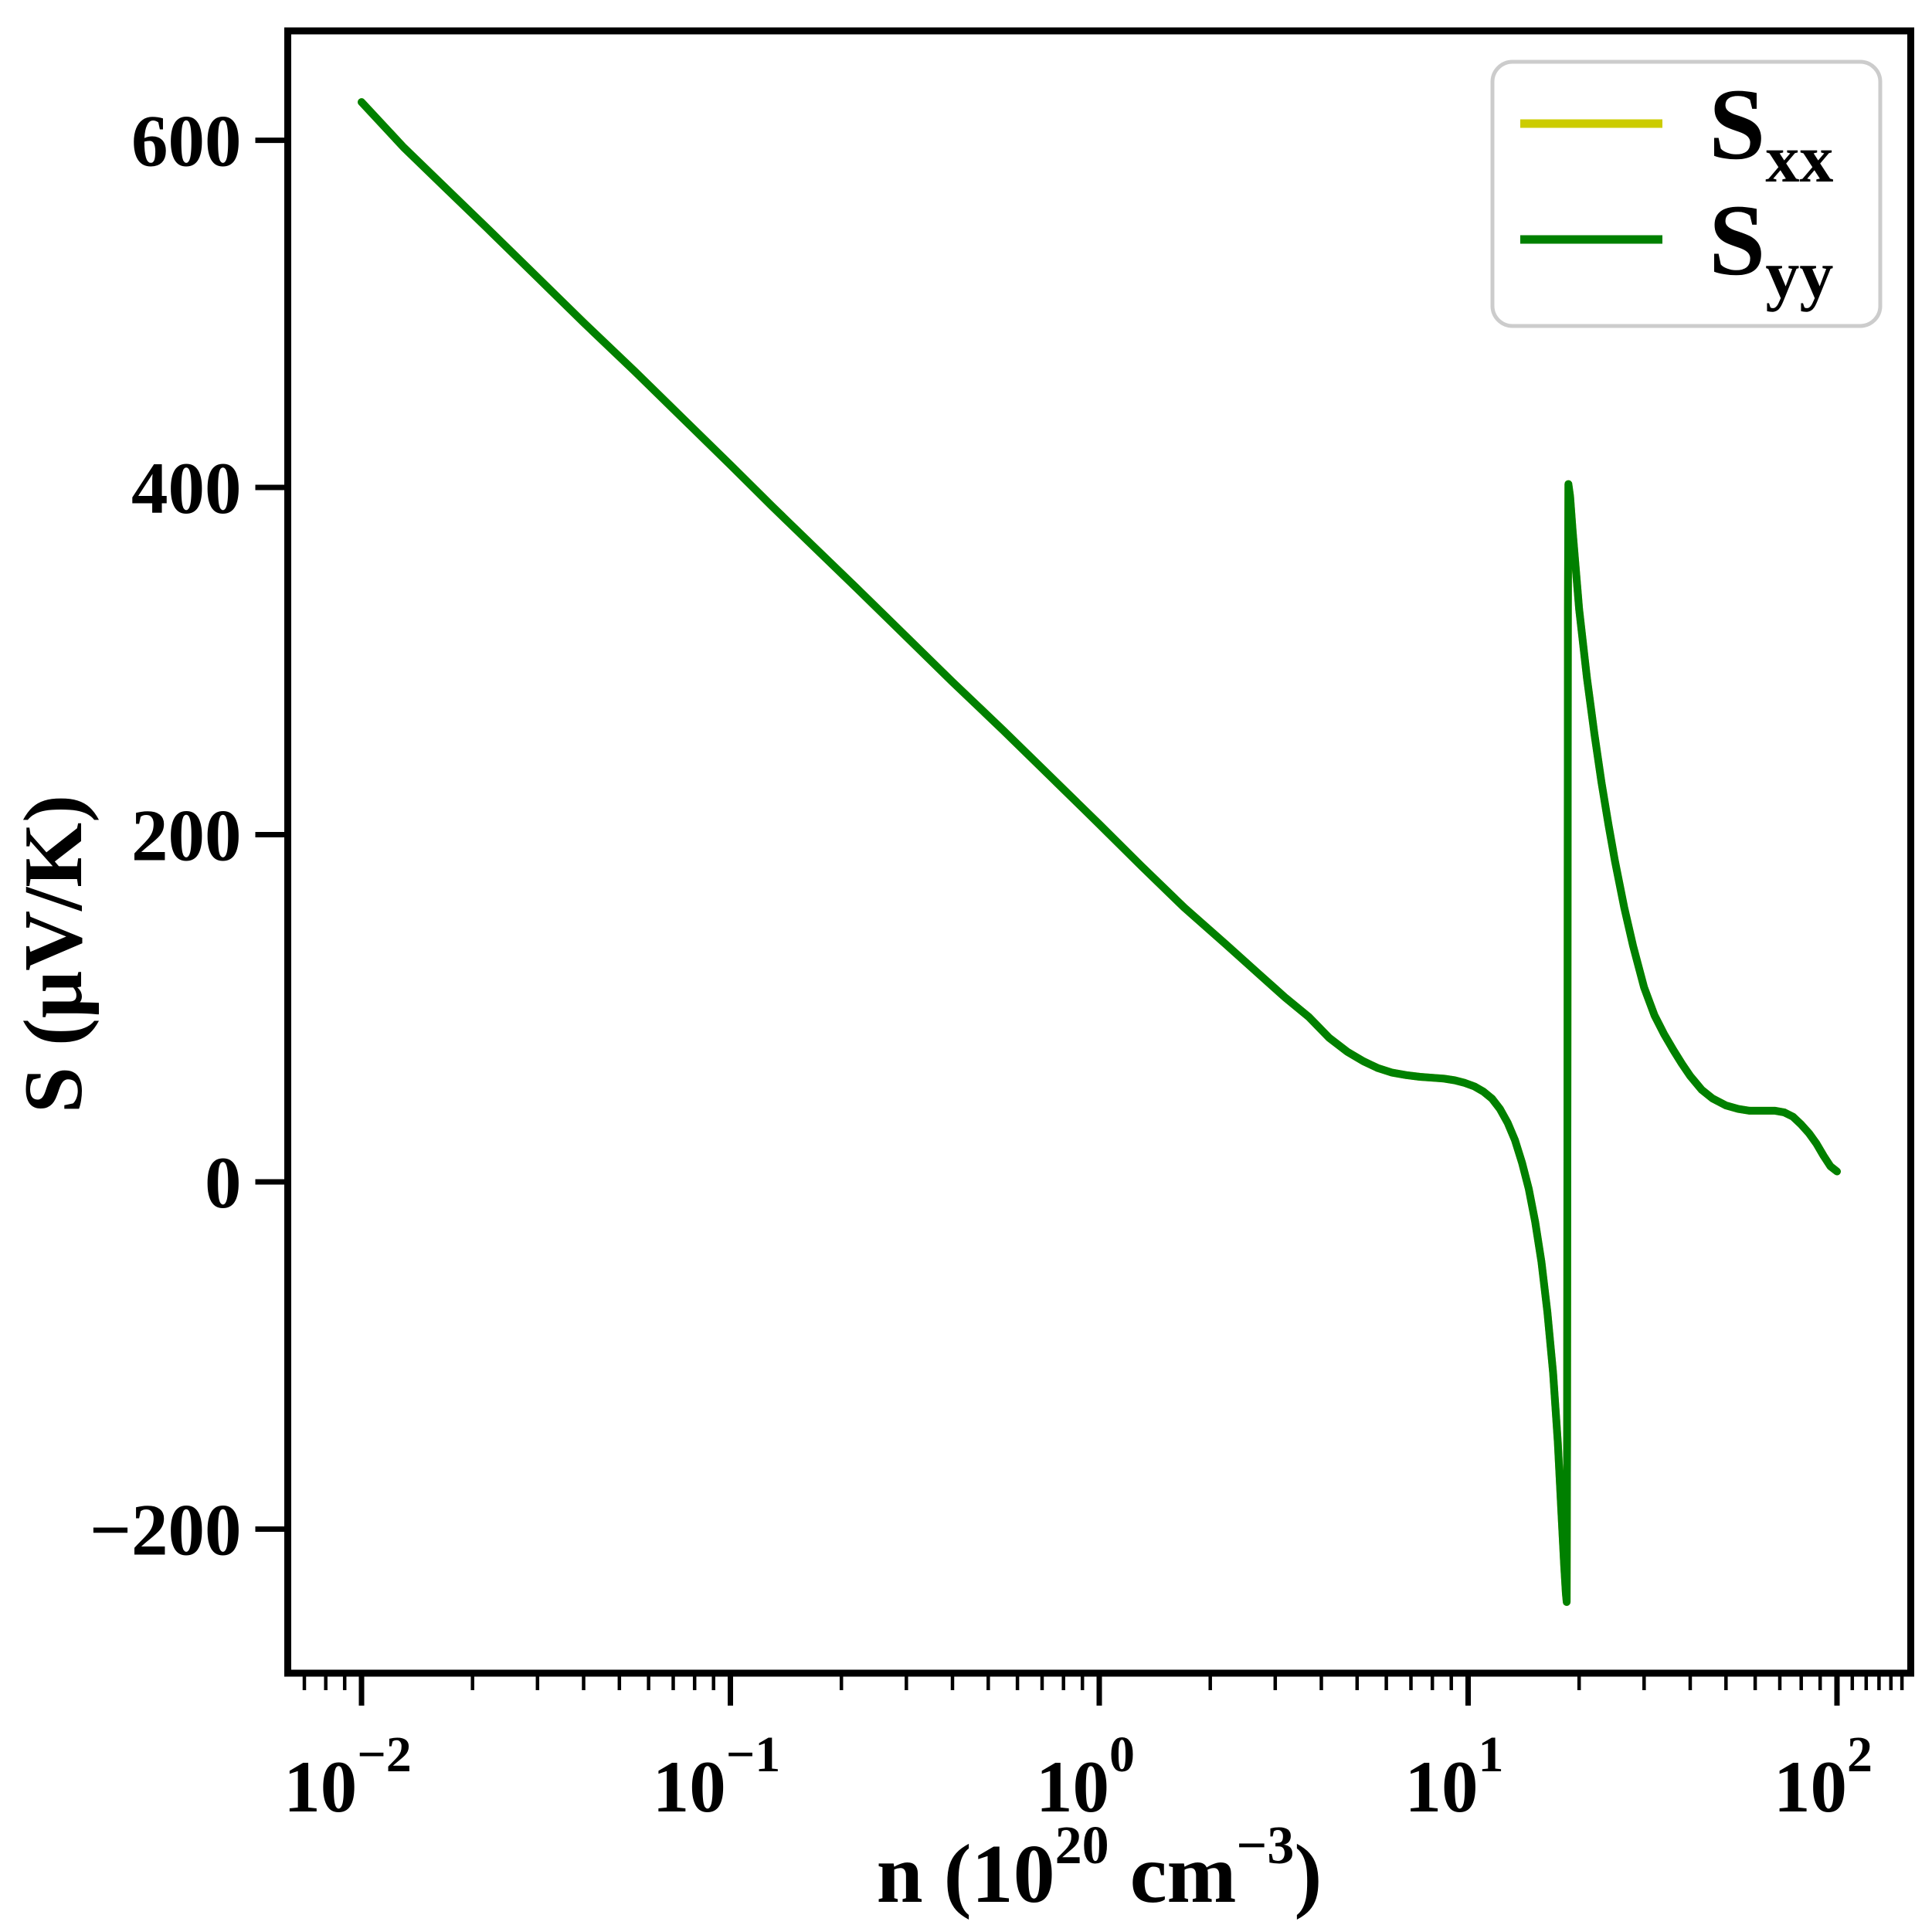 The image size is (1932, 1925). I want to click on y-axis-label: S (μV/K), so click(54, 954).